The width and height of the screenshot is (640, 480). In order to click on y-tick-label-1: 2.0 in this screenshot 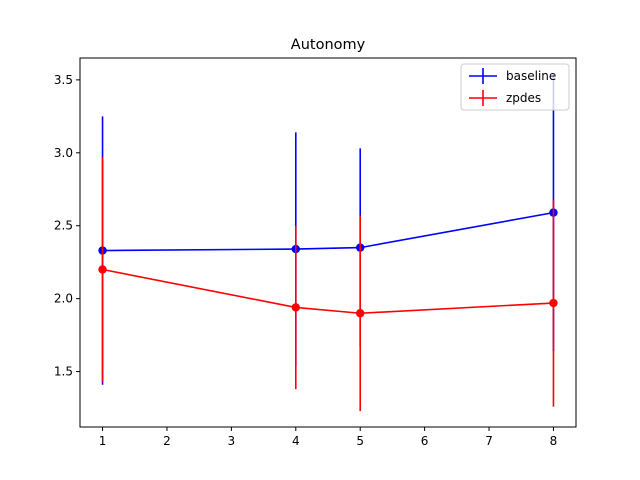, I will do `click(63, 299)`.